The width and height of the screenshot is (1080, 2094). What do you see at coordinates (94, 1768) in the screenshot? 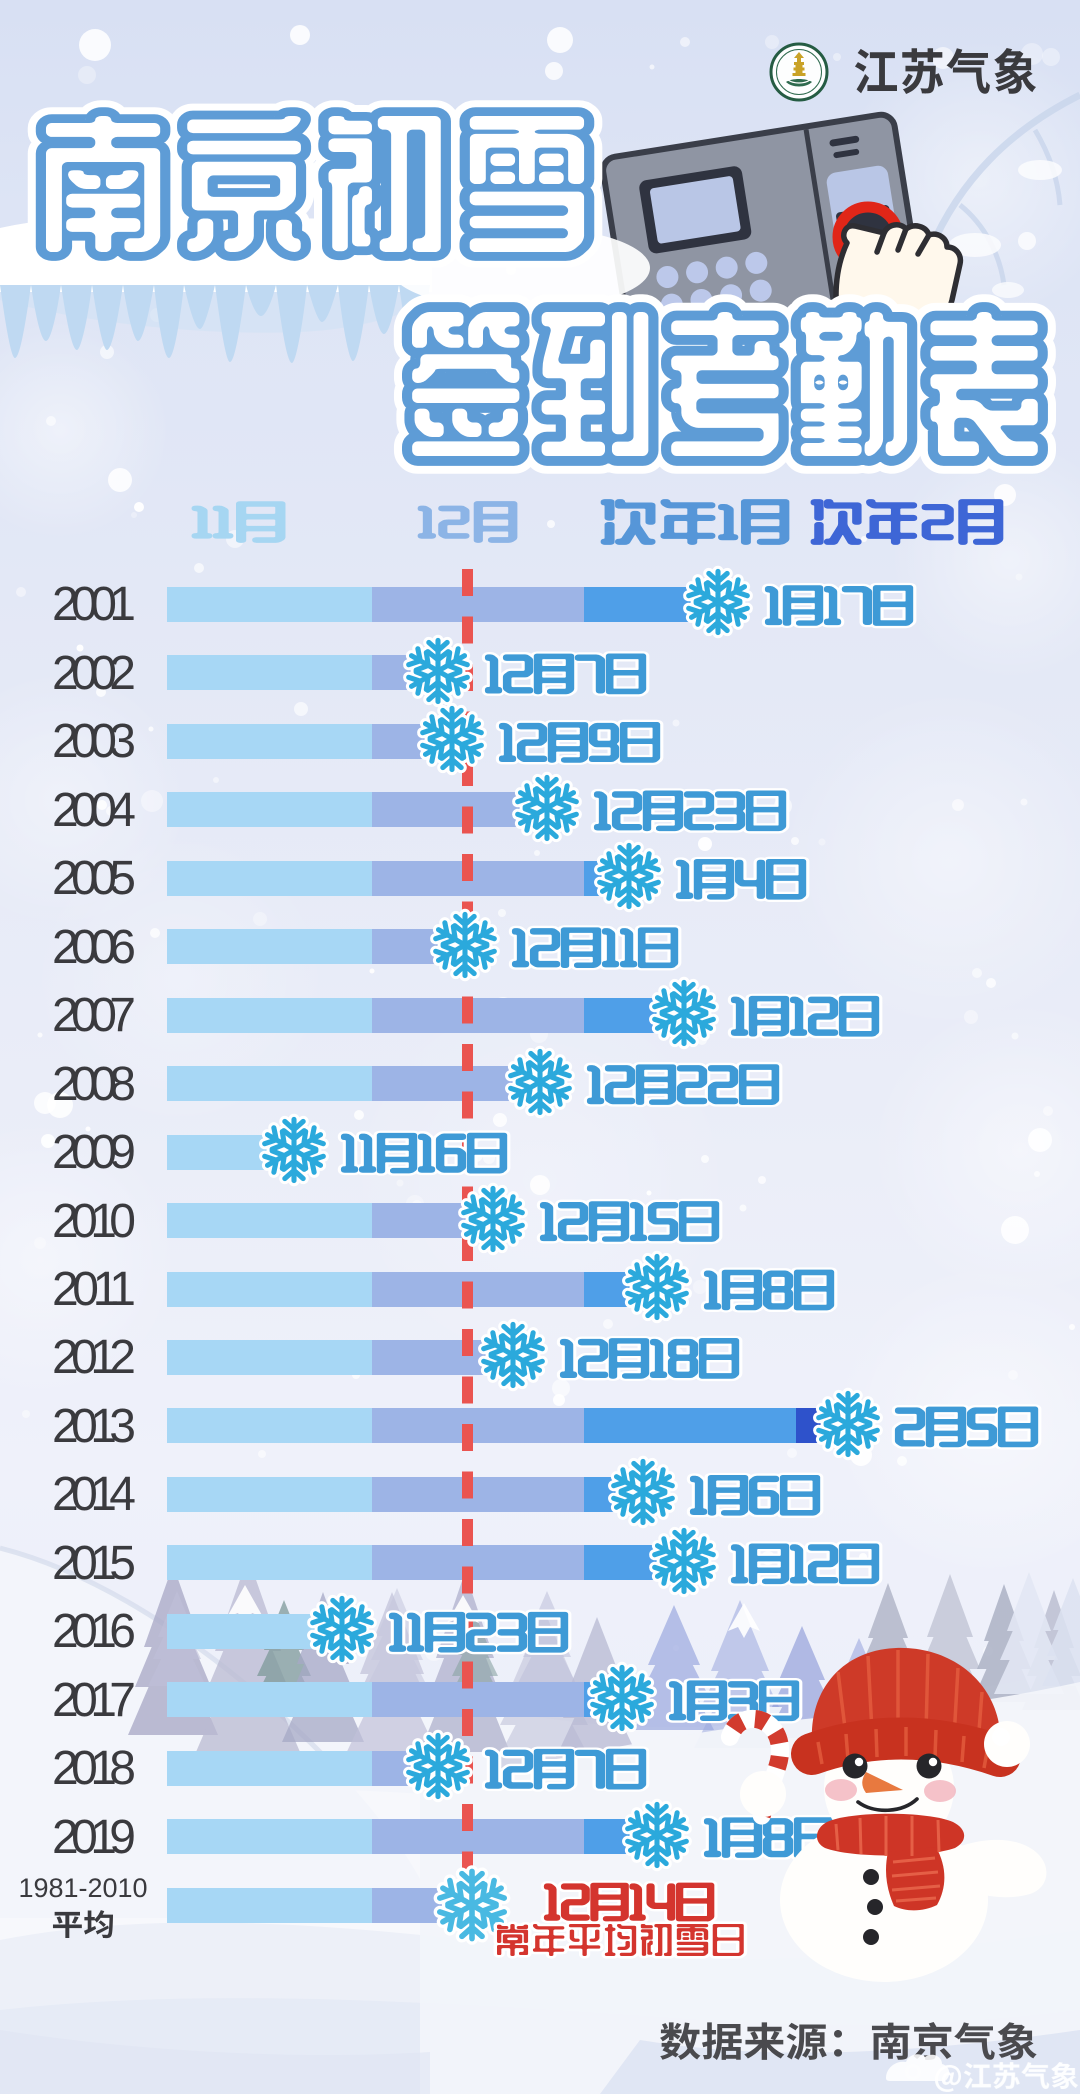
I see `svg-text: 2018` at bounding box center [94, 1768].